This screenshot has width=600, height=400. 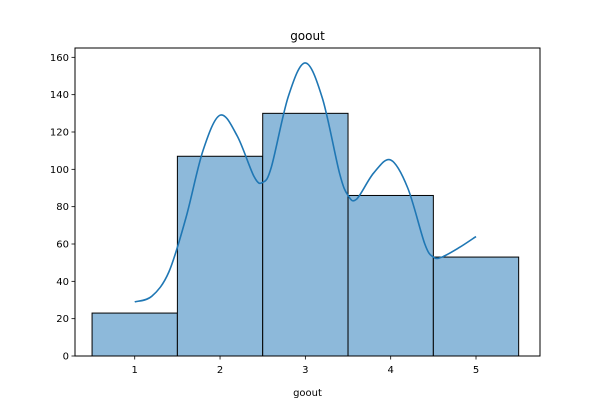 I want to click on y-tick-label-80: 80, so click(x=62, y=207).